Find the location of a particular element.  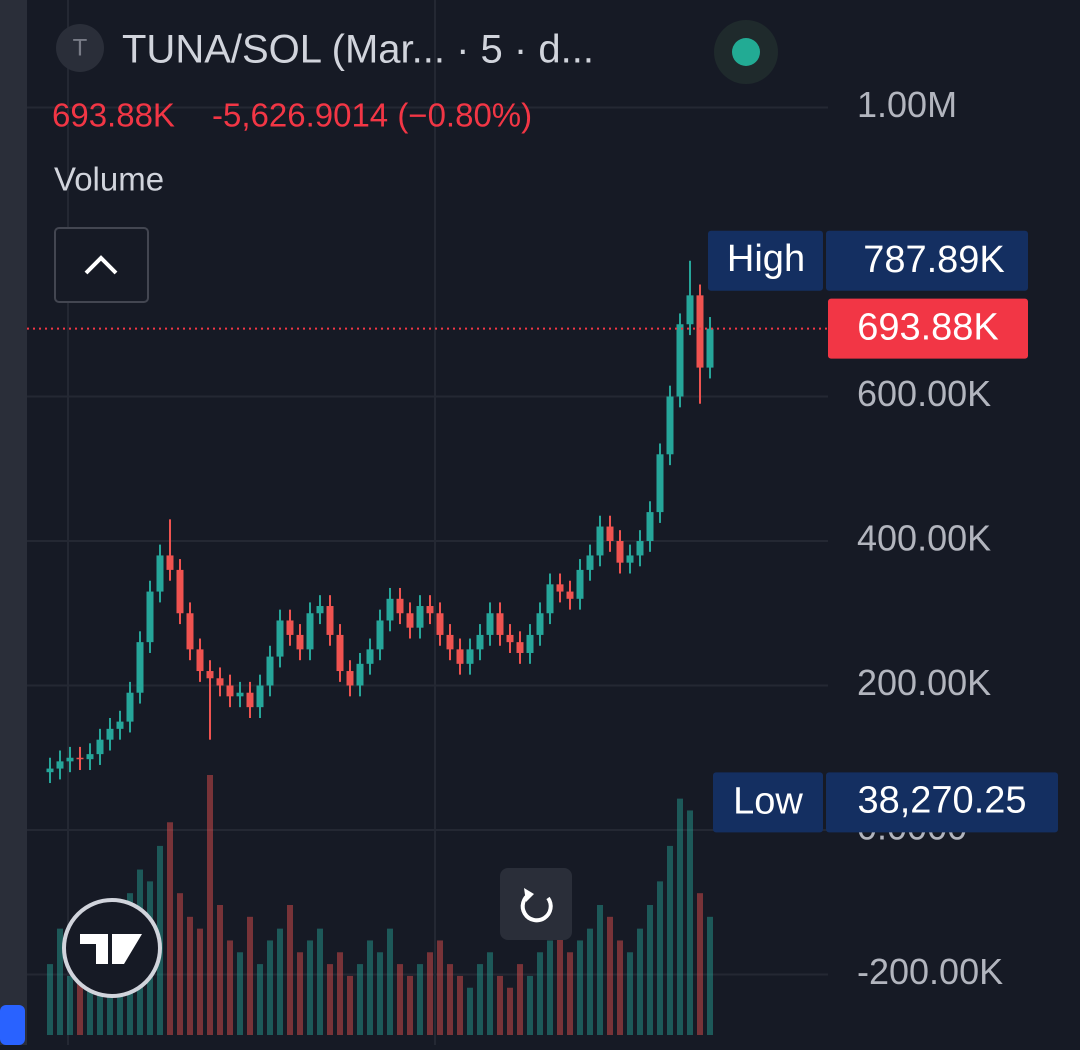

indicator: Volume is located at coordinates (109, 179).